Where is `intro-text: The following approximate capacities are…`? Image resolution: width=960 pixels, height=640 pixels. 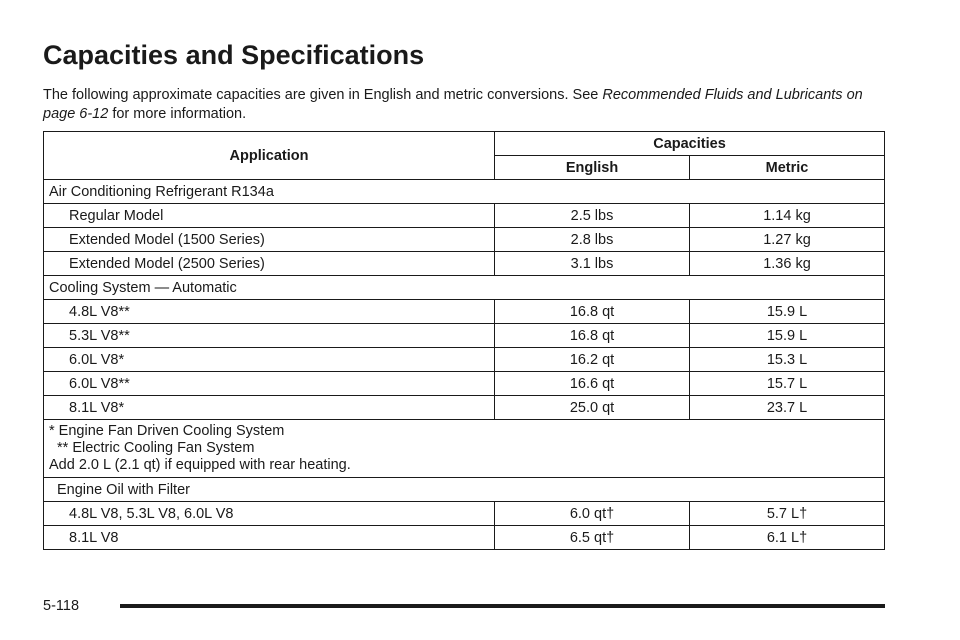
intro-text: The following approximate capacities are… is located at coordinates (321, 95).